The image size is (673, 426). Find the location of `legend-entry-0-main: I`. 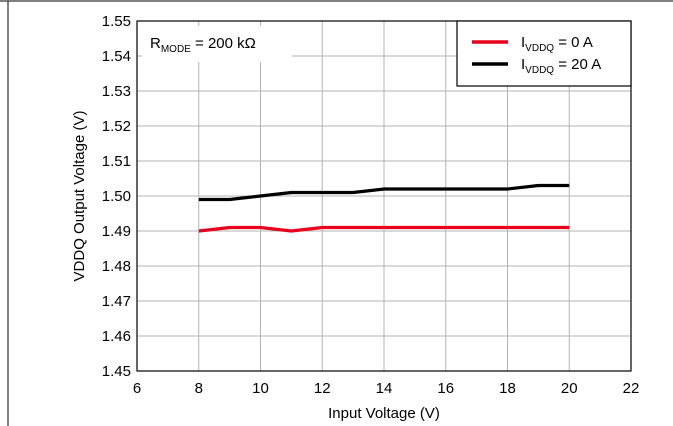

legend-entry-0-main: I is located at coordinates (523, 42).